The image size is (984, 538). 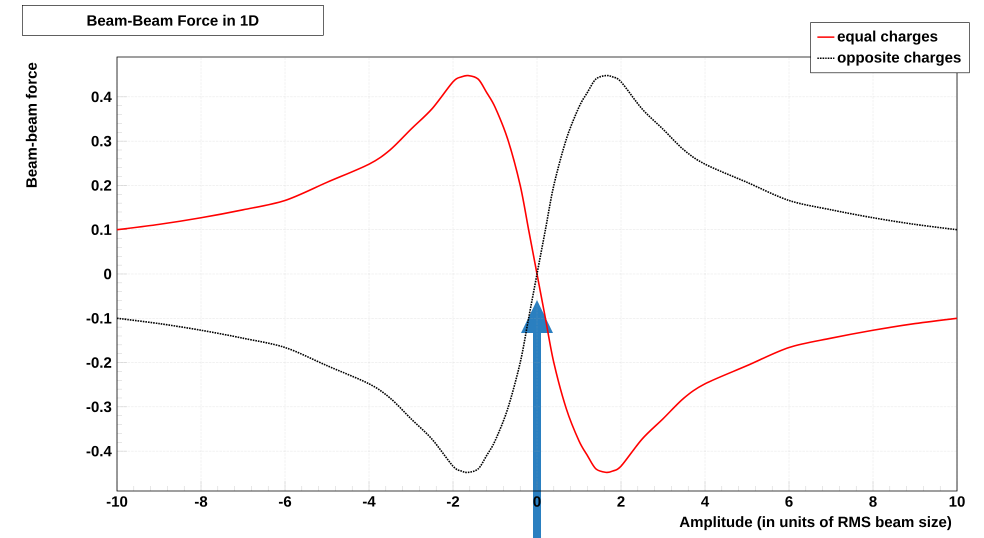 What do you see at coordinates (108, 274) in the screenshot?
I see `y-tick-label: 0` at bounding box center [108, 274].